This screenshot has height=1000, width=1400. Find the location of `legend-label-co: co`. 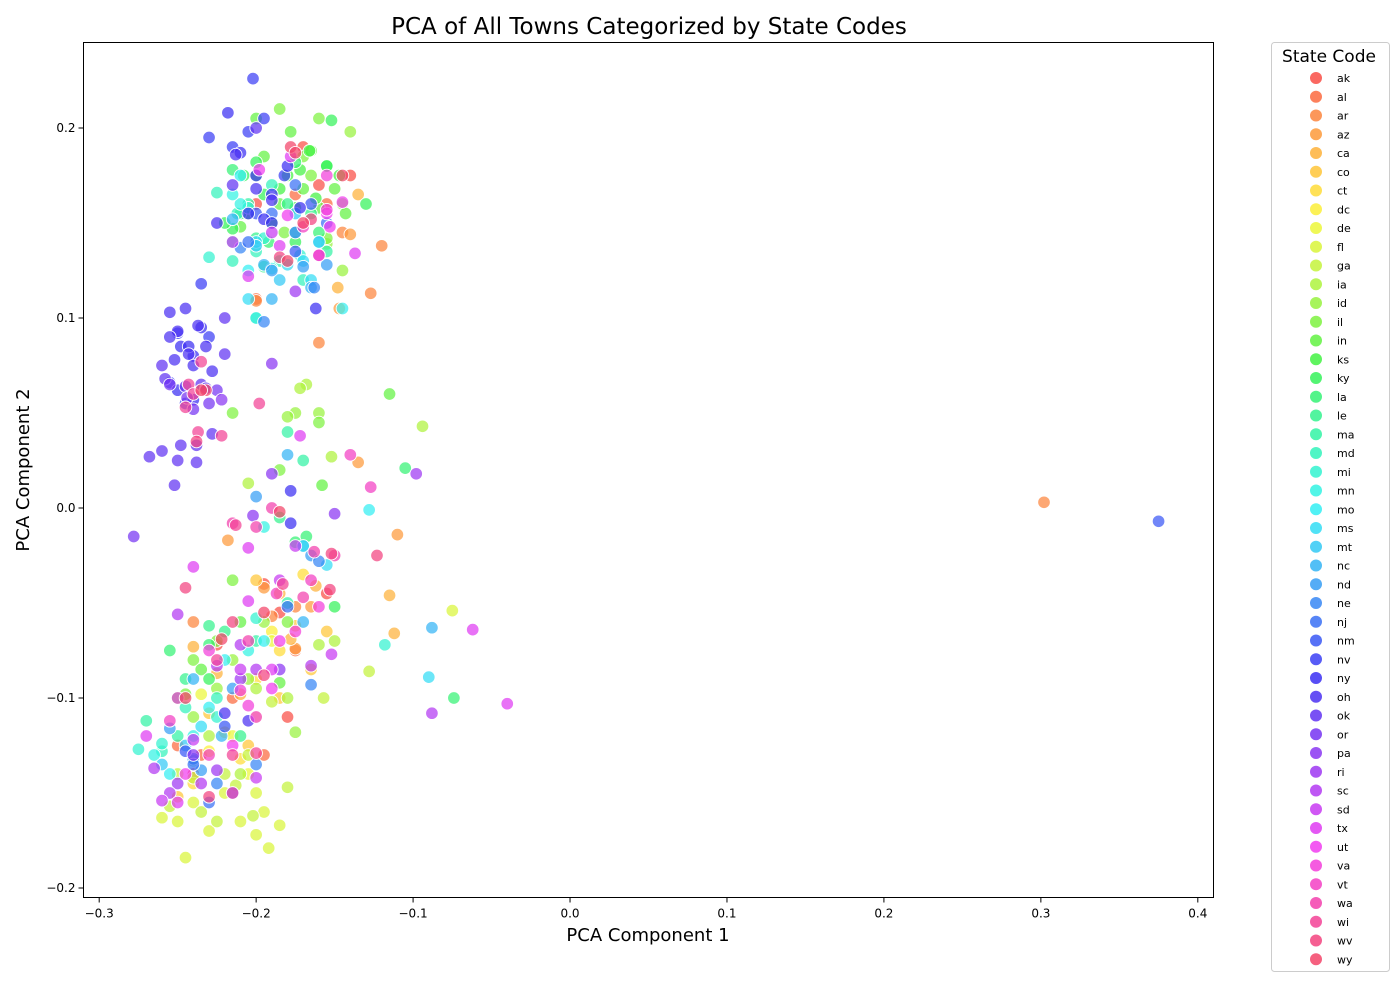

legend-label-co: co is located at coordinates (1343, 172).